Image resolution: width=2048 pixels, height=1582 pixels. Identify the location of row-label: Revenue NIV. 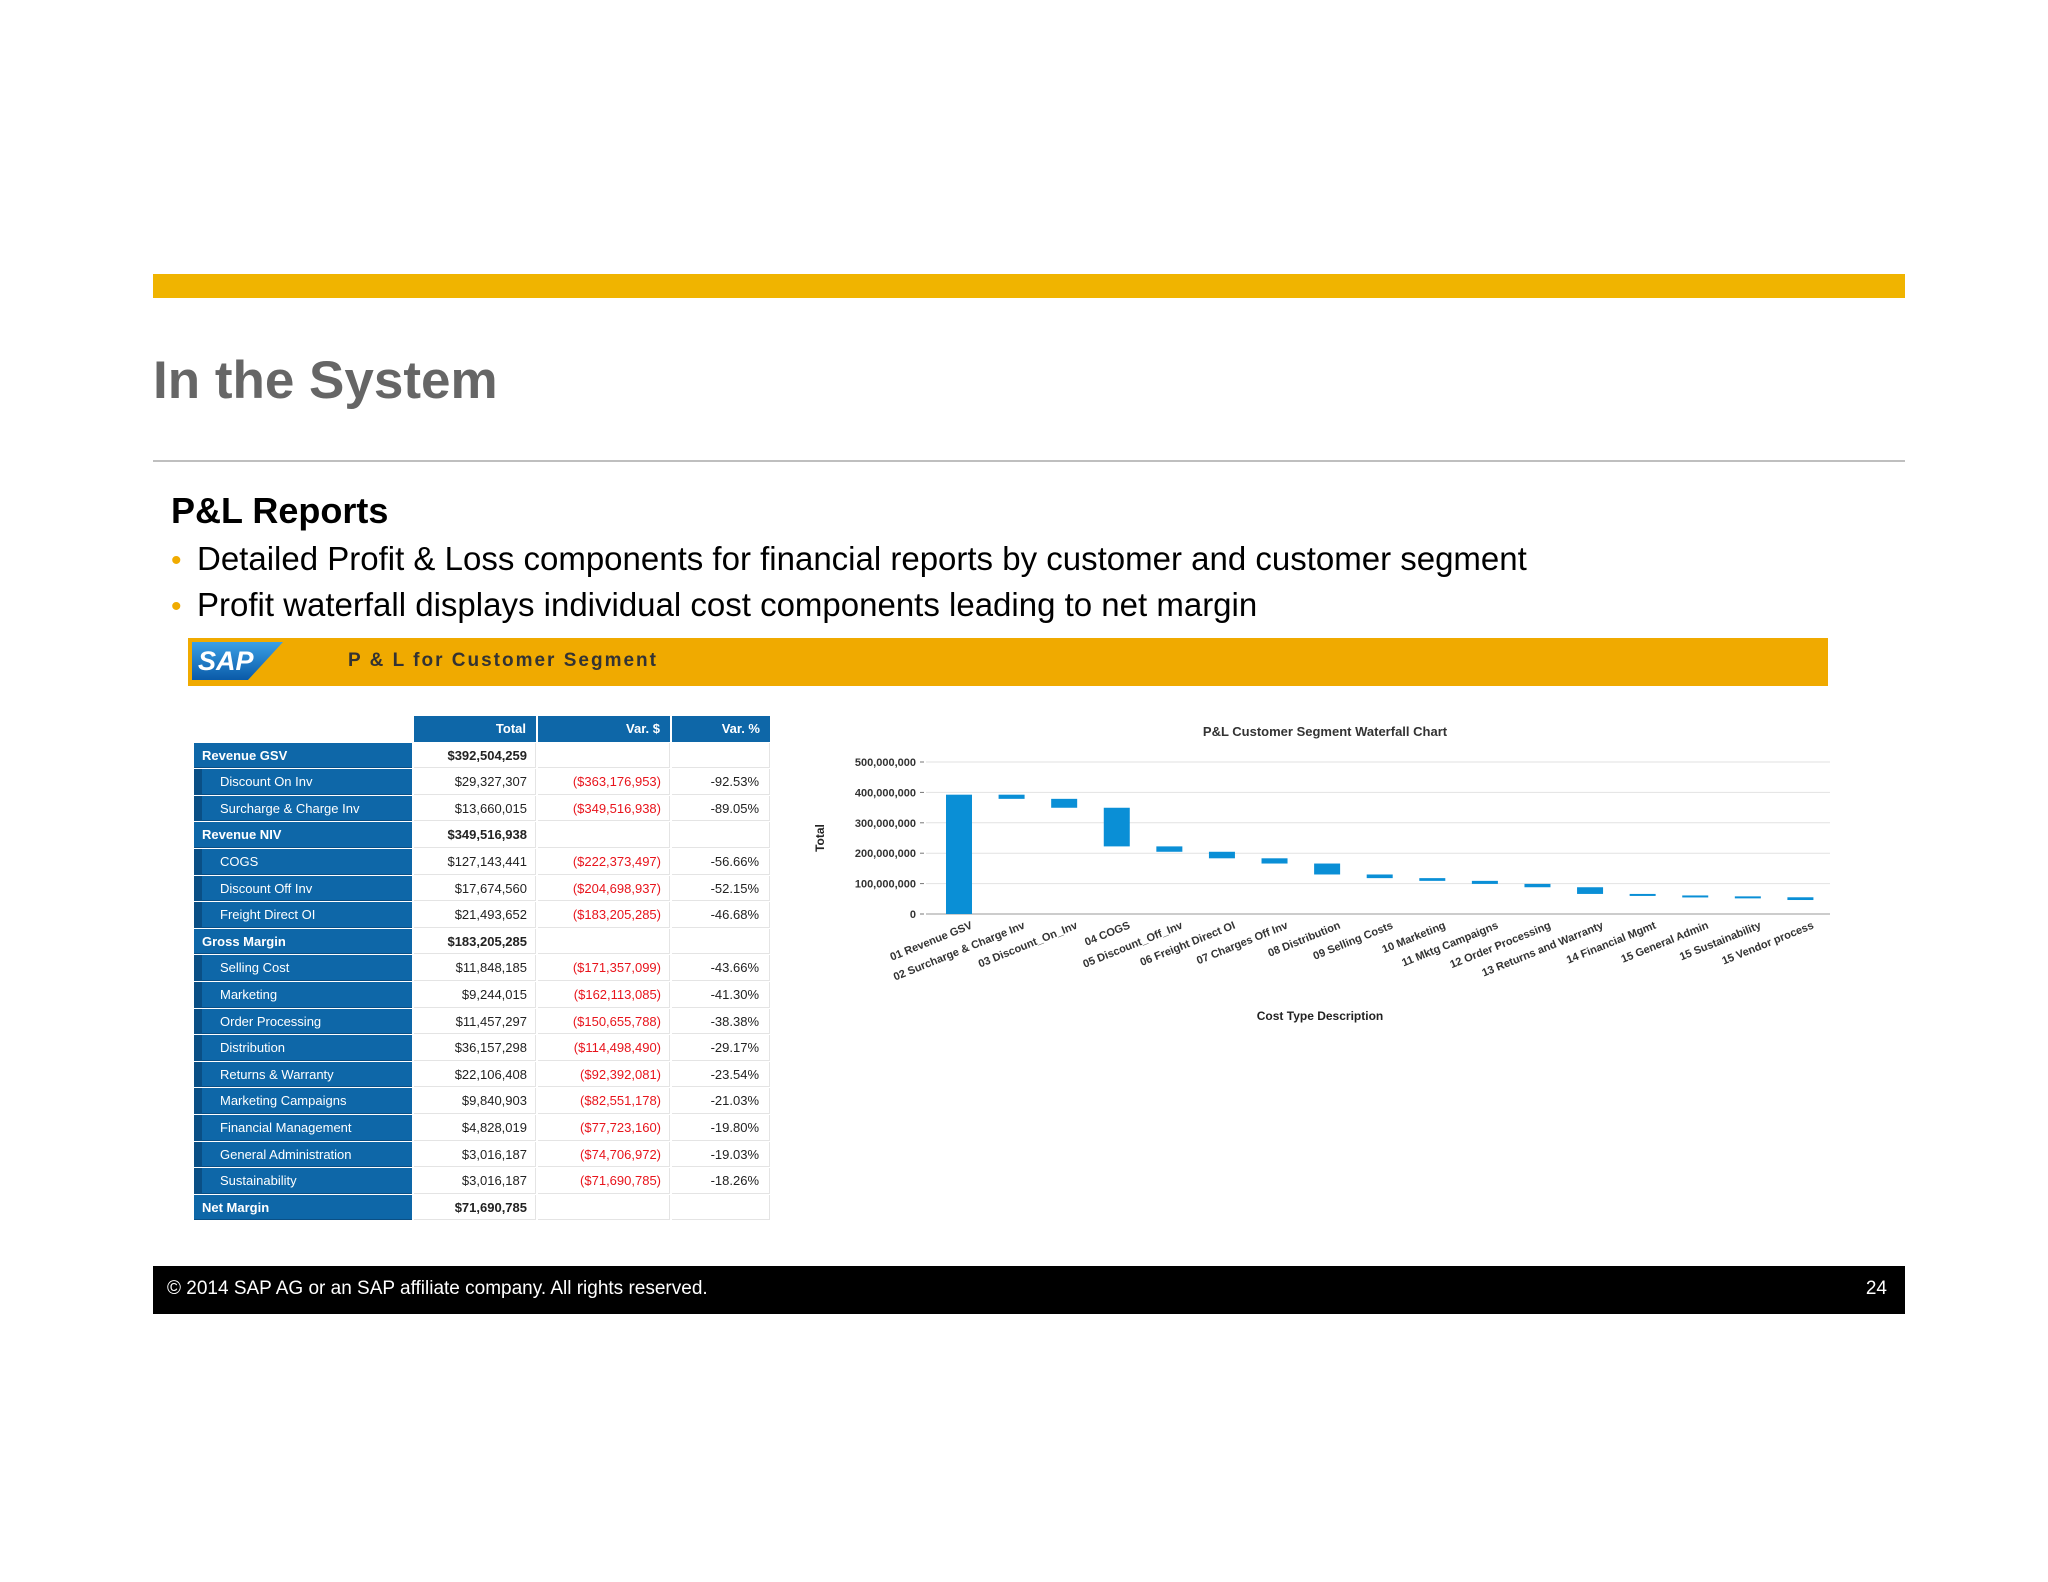
(303, 835).